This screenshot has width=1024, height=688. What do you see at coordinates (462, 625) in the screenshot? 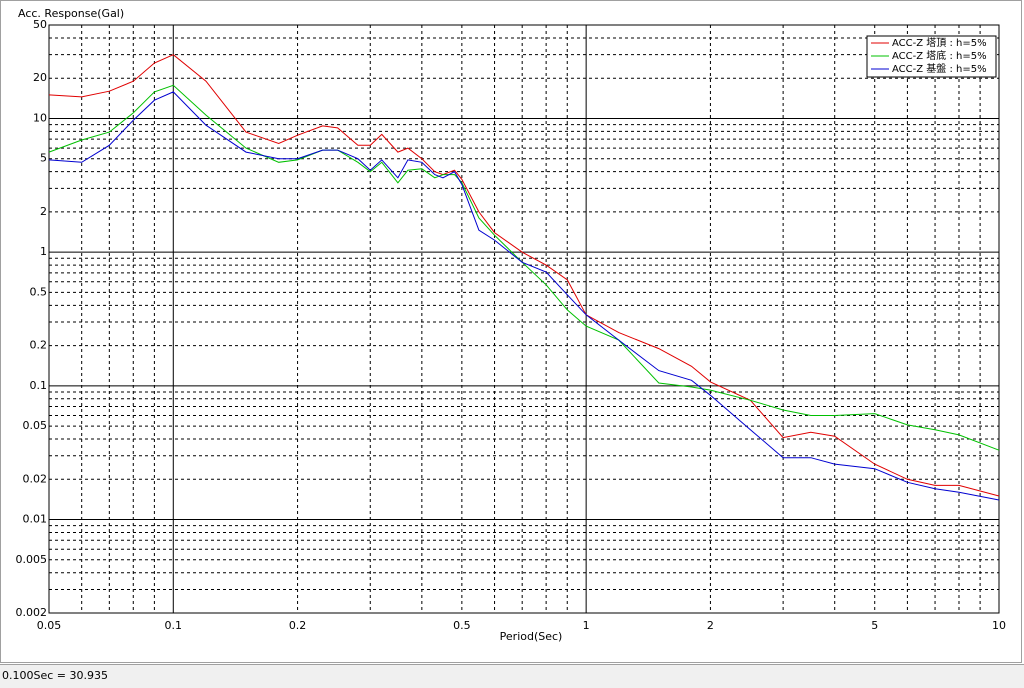
I see `x-tick-label: 0.5` at bounding box center [462, 625].